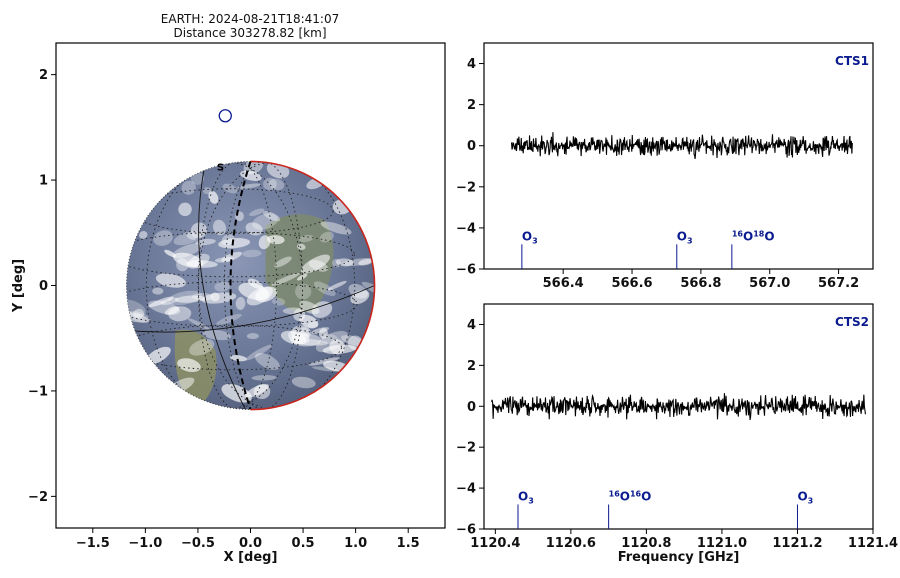 This screenshot has height=578, width=900. I want to click on earth-disk, so click(250, 285).